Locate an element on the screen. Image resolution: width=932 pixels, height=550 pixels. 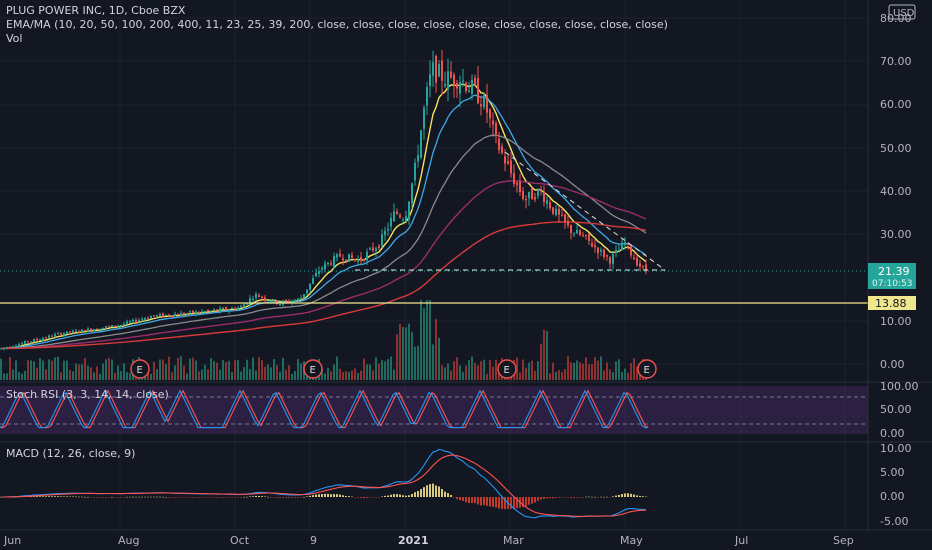
time-label-aug: Aug is located at coordinates (128, 540).